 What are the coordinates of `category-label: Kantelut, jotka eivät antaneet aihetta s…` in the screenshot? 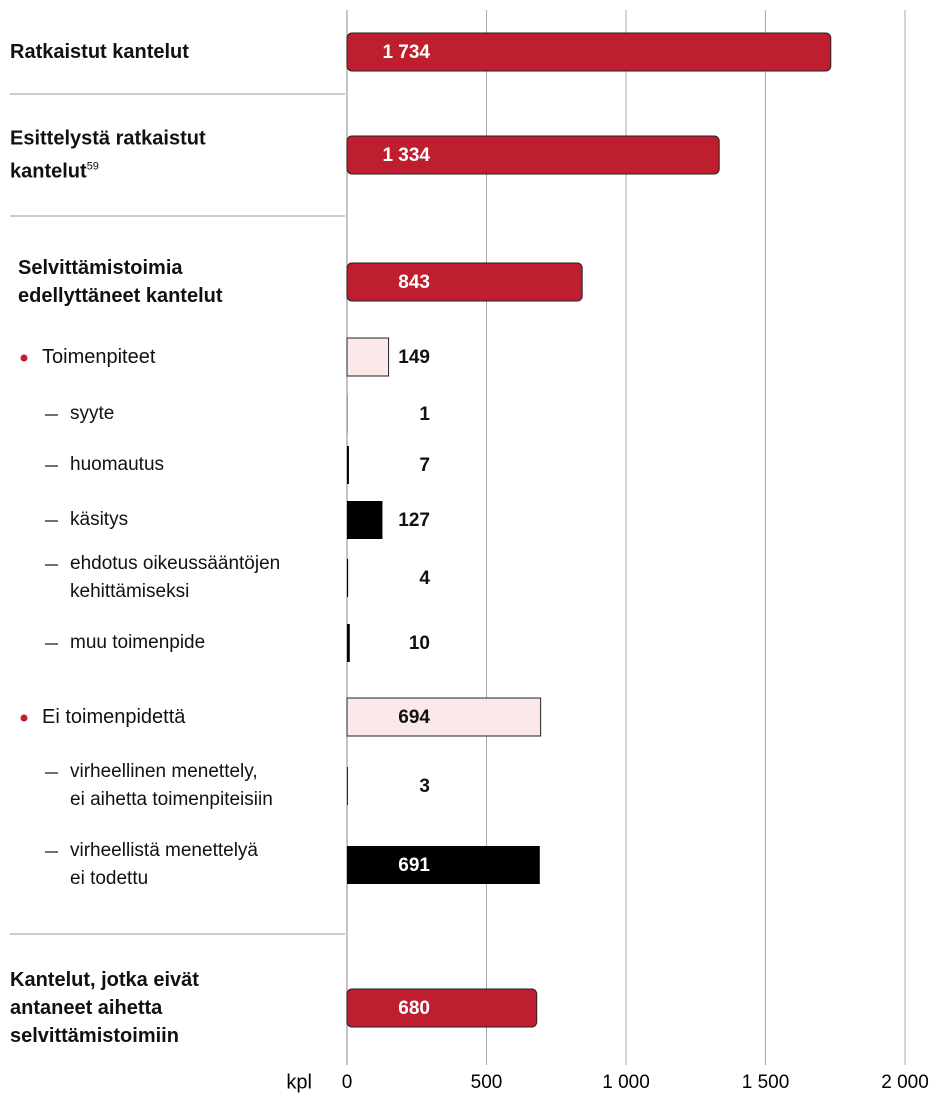 It's located at (104, 1008).